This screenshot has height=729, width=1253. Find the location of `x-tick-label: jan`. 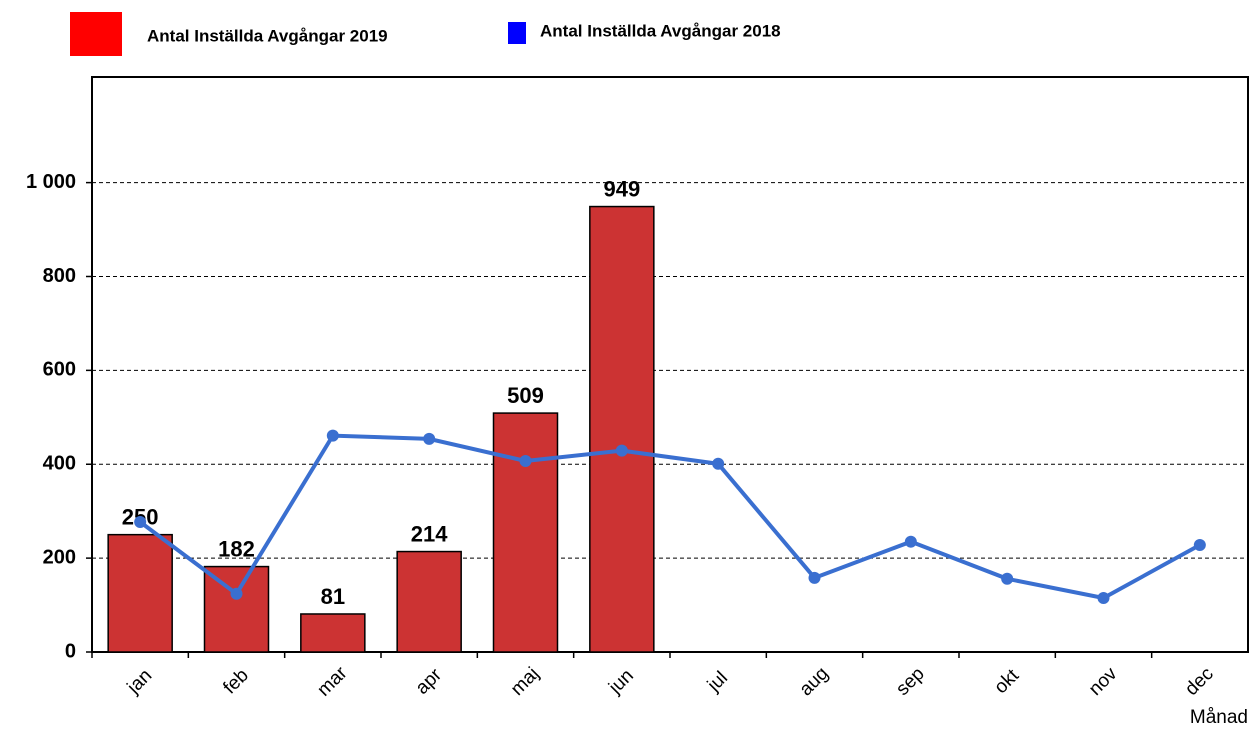

x-tick-label: jan is located at coordinates (139, 681).